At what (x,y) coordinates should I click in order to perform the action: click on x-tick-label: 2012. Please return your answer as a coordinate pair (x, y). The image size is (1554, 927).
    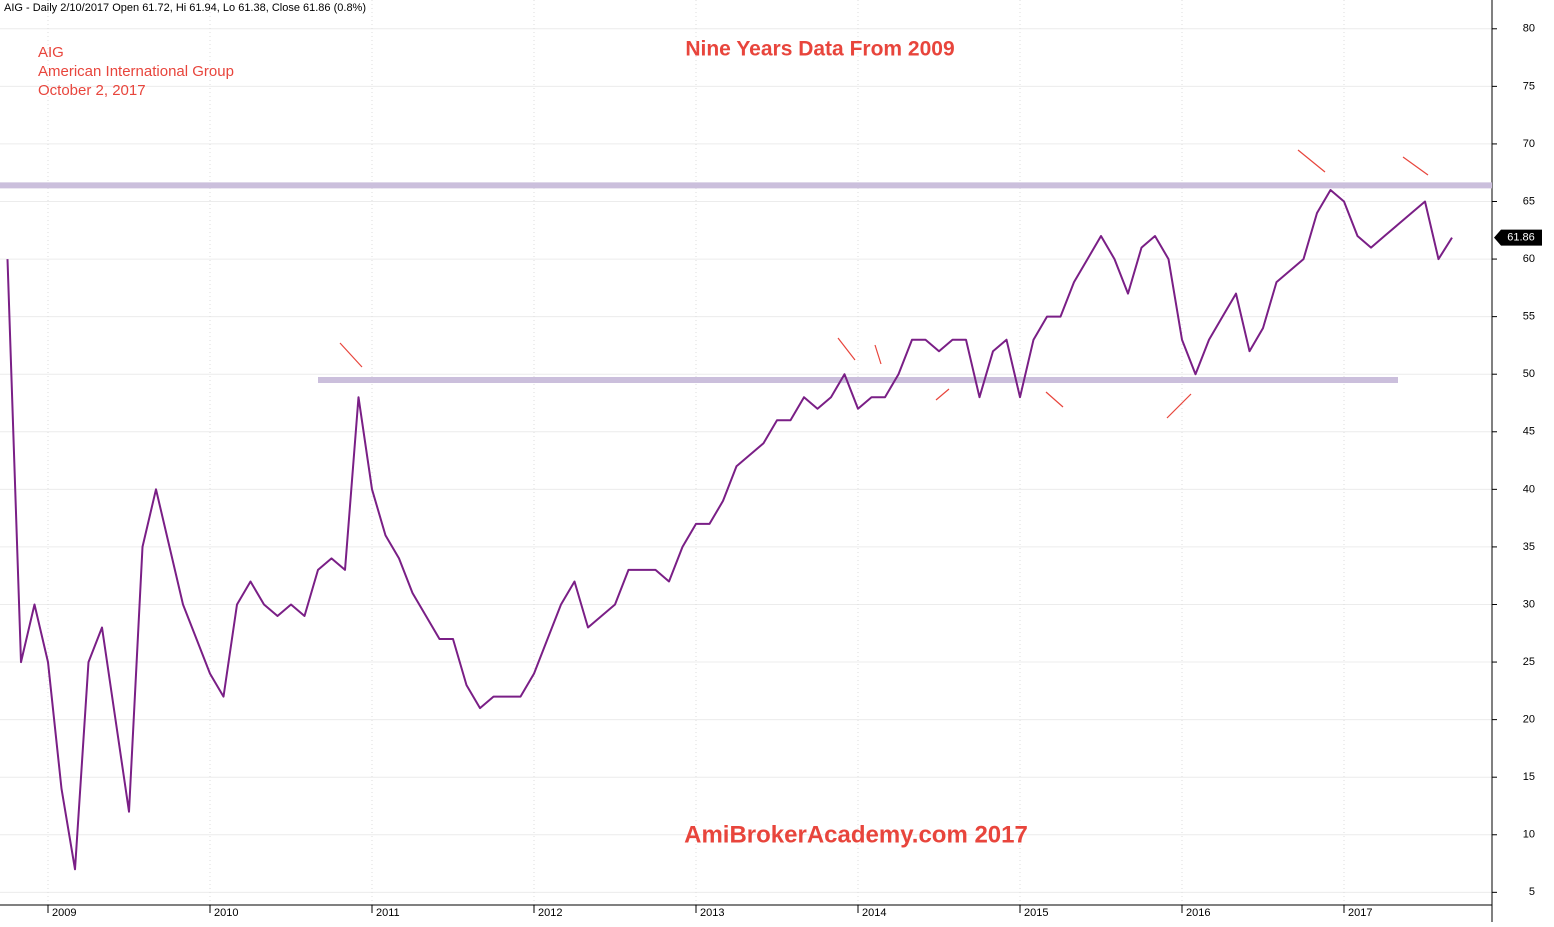
    Looking at the image, I should click on (550, 913).